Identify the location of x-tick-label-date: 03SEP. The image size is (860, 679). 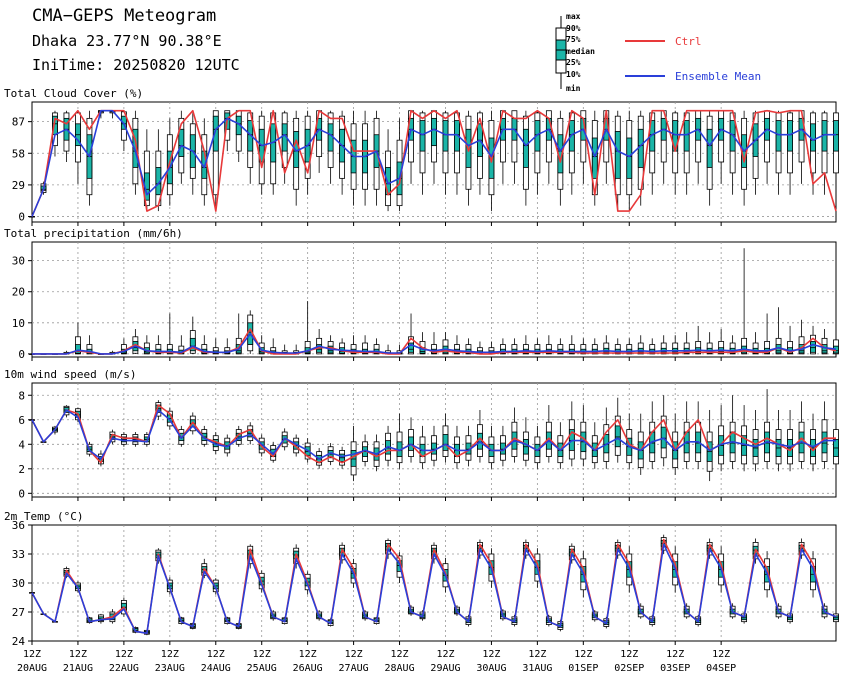
(675, 668).